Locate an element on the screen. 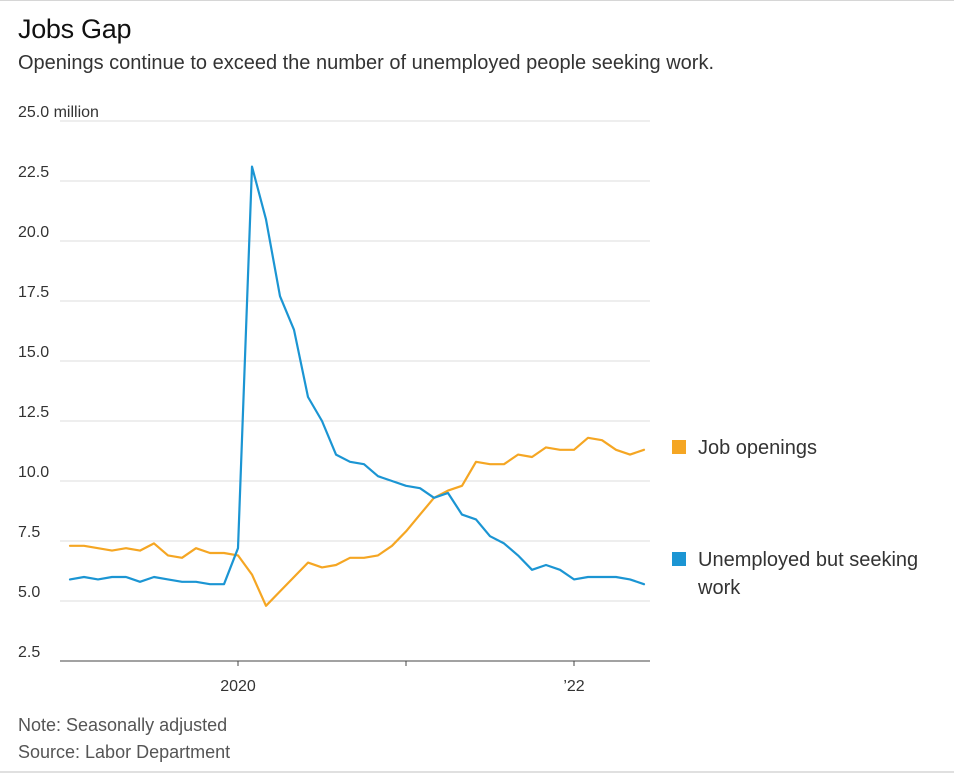 The width and height of the screenshot is (954, 773). y-tick-label: 10.0 is located at coordinates (33, 472).